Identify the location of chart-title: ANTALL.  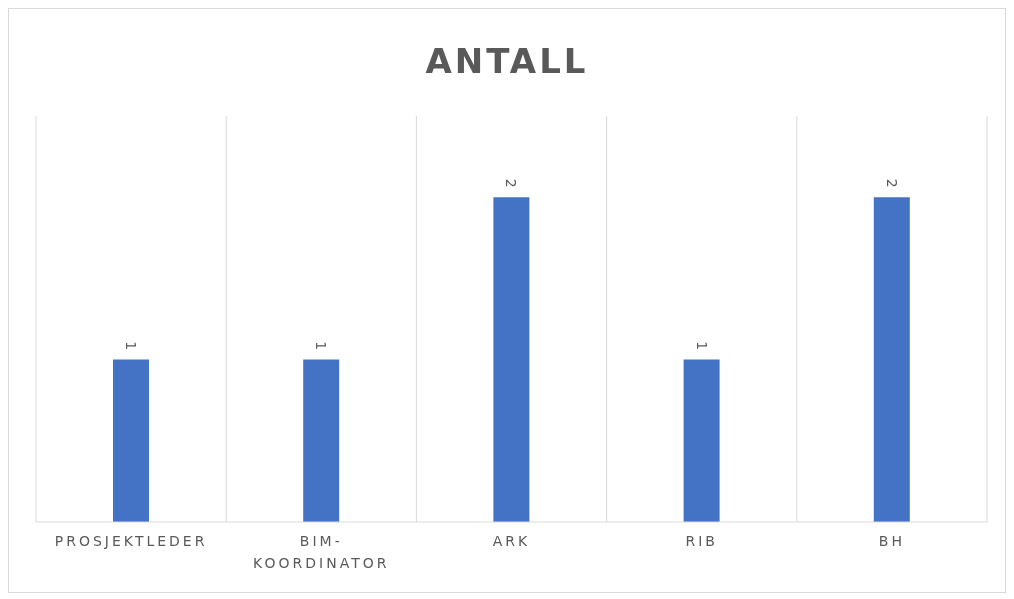
(507, 61).